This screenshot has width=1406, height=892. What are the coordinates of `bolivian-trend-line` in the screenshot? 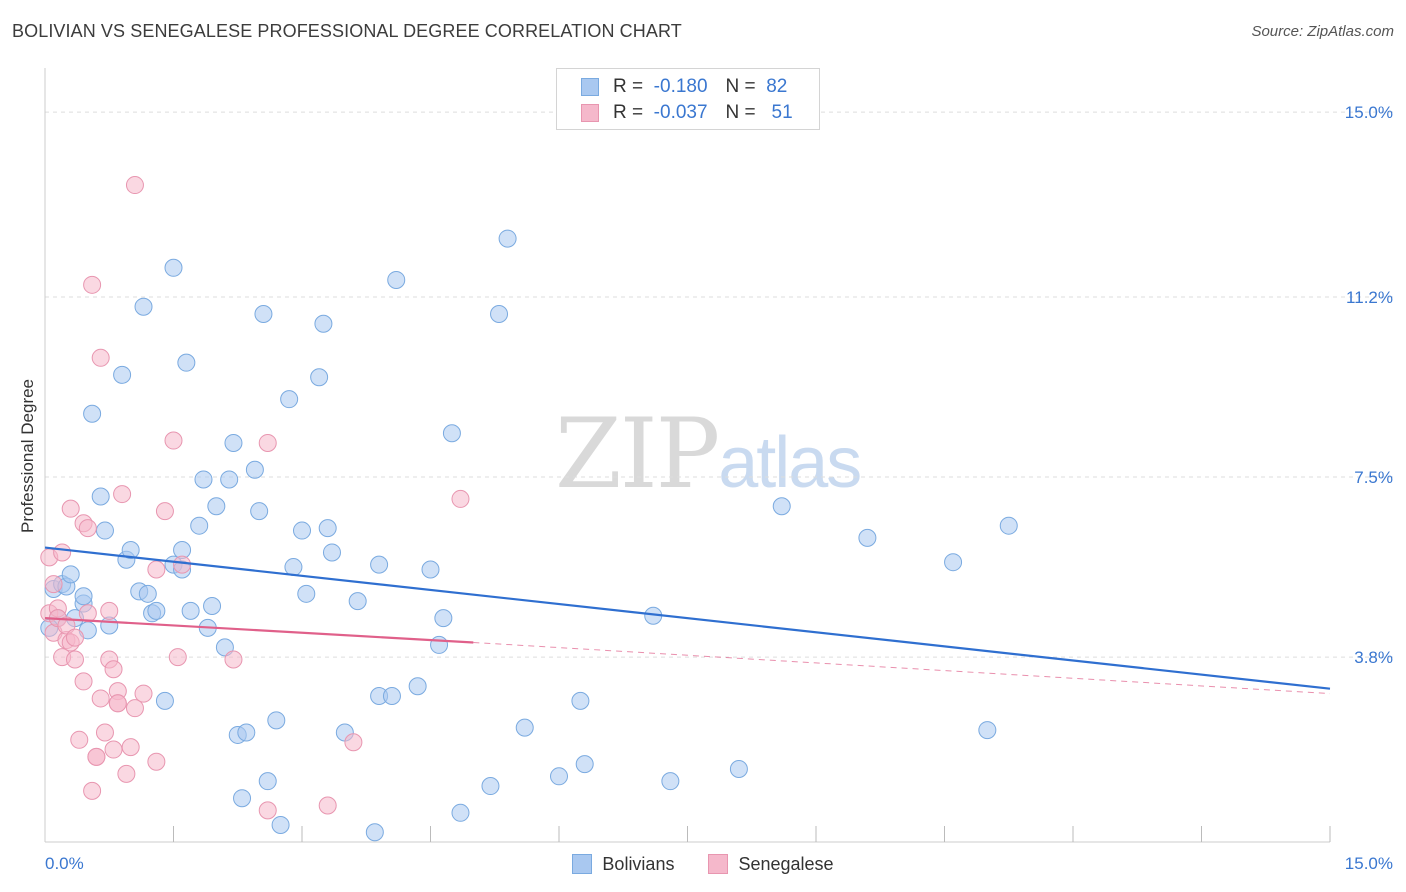 It's located at (687, 618).